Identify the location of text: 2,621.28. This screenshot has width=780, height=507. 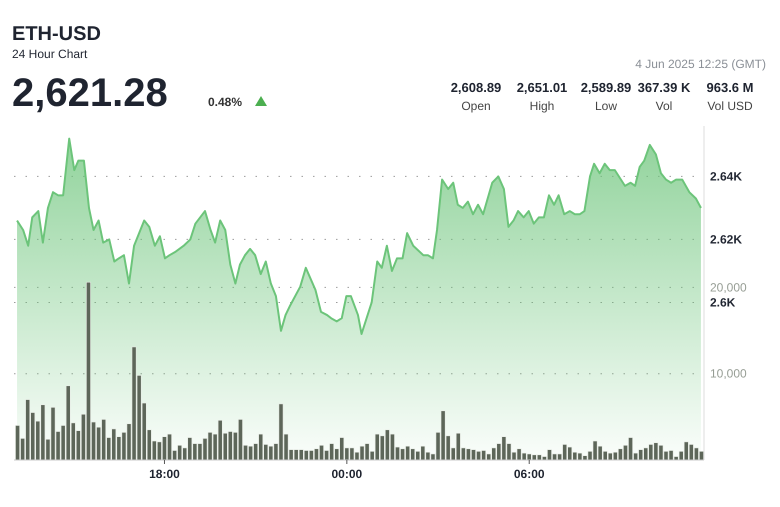
(90, 93).